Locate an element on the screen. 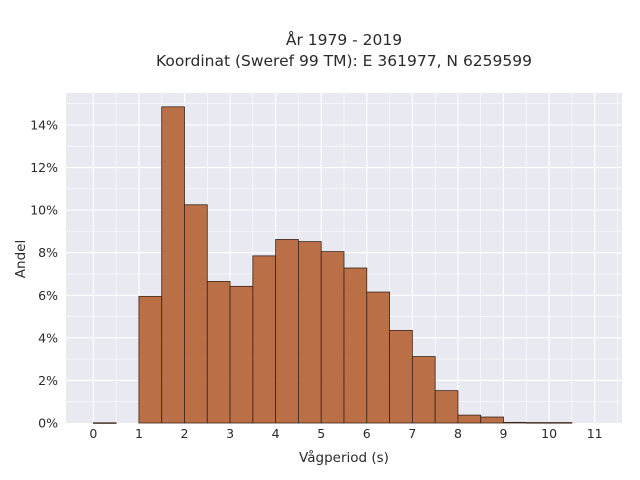  x-axis-ticks: 0 1 2 3 4 5 6 7 8 9 10 11 is located at coordinates (345, 433).